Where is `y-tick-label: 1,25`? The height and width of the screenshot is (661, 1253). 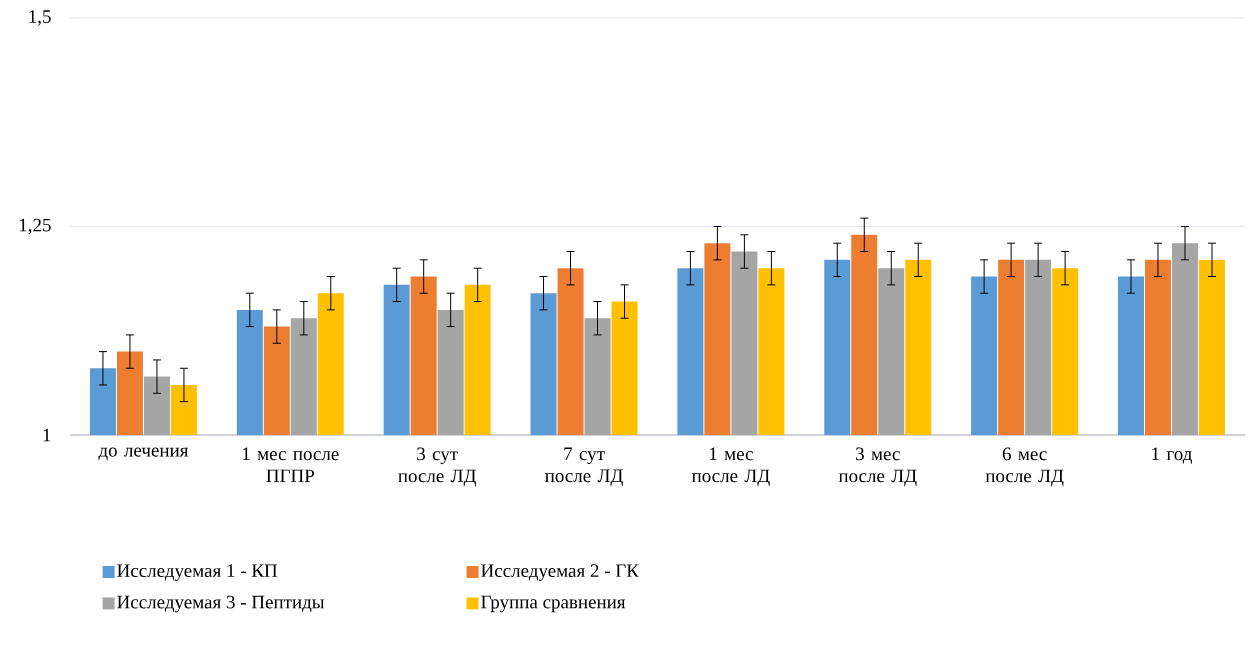 y-tick-label: 1,25 is located at coordinates (35, 226).